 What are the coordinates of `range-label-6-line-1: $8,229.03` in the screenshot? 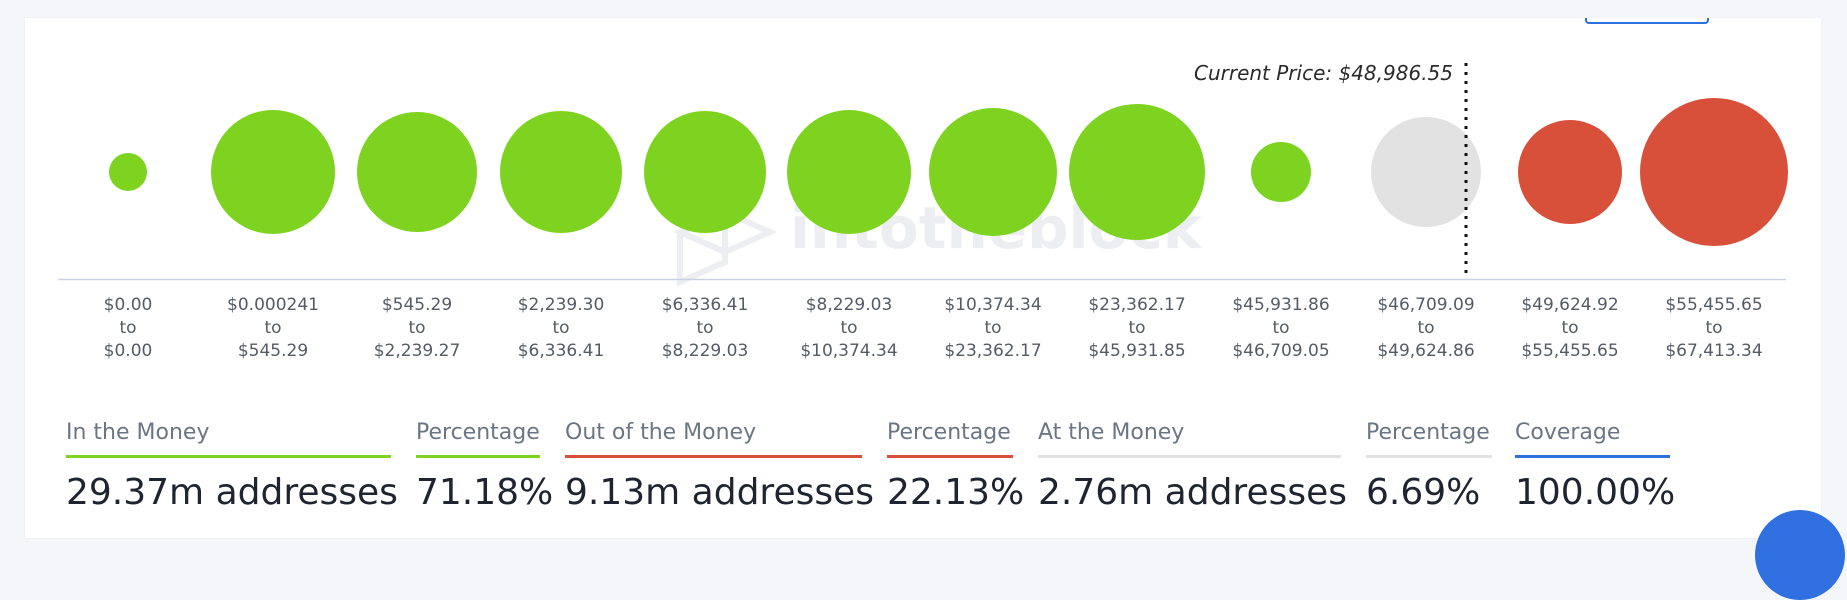 It's located at (849, 305).